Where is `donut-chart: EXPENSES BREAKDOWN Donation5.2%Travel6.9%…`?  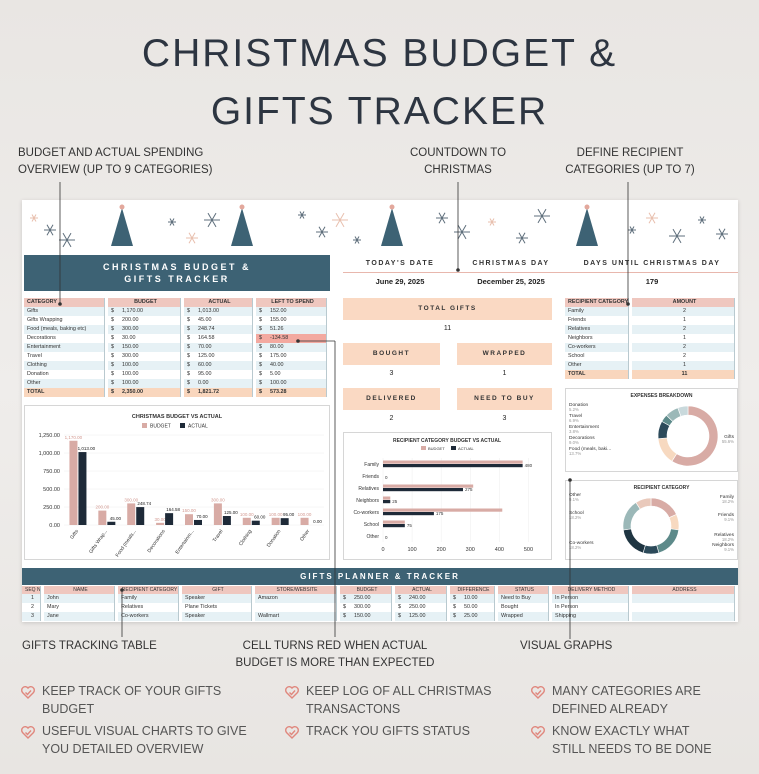 donut-chart: EXPENSES BREAKDOWN Donation5.2%Travel6.9%… is located at coordinates (652, 430).